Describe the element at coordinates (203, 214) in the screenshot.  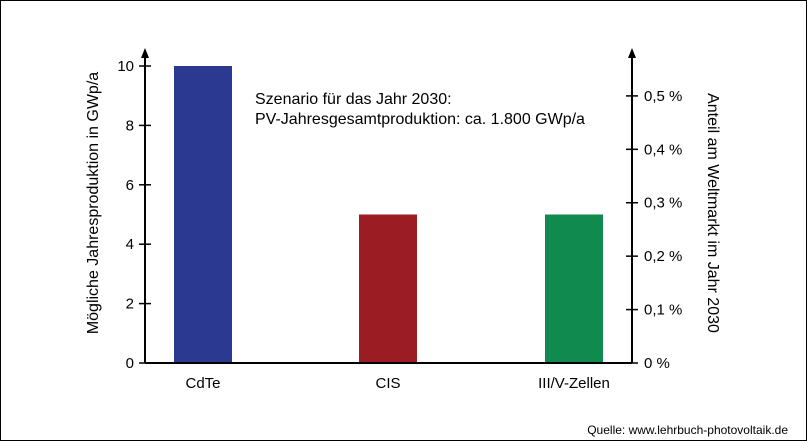
I see `bar-cdte` at that location.